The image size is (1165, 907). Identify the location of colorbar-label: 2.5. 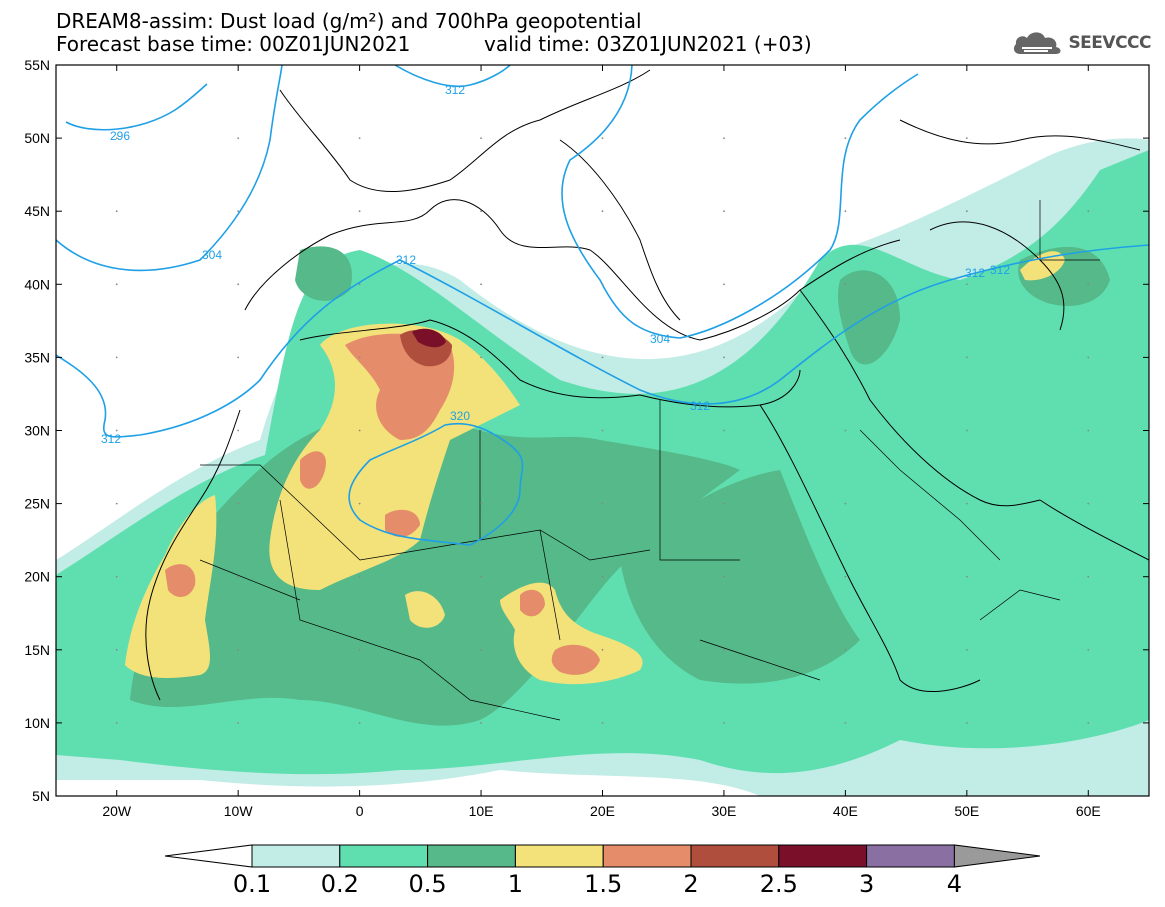
(778, 884).